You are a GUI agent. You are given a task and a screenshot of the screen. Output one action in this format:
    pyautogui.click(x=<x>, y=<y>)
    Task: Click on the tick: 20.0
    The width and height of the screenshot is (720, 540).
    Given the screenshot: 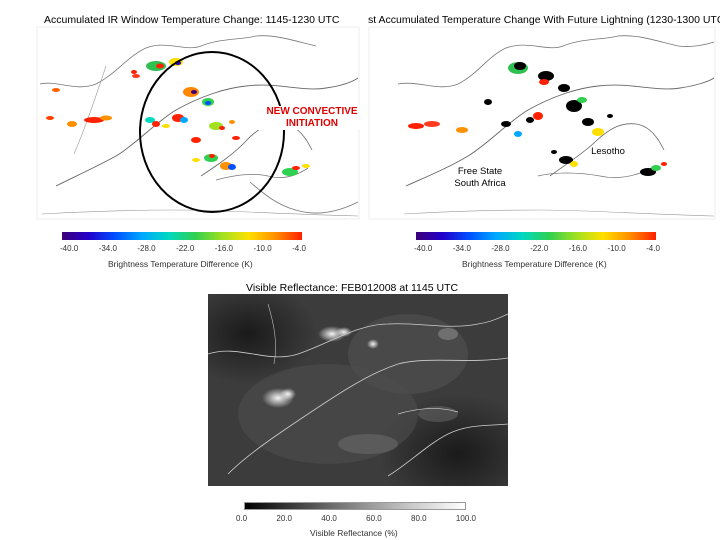 What is the action you would take?
    pyautogui.click(x=284, y=518)
    